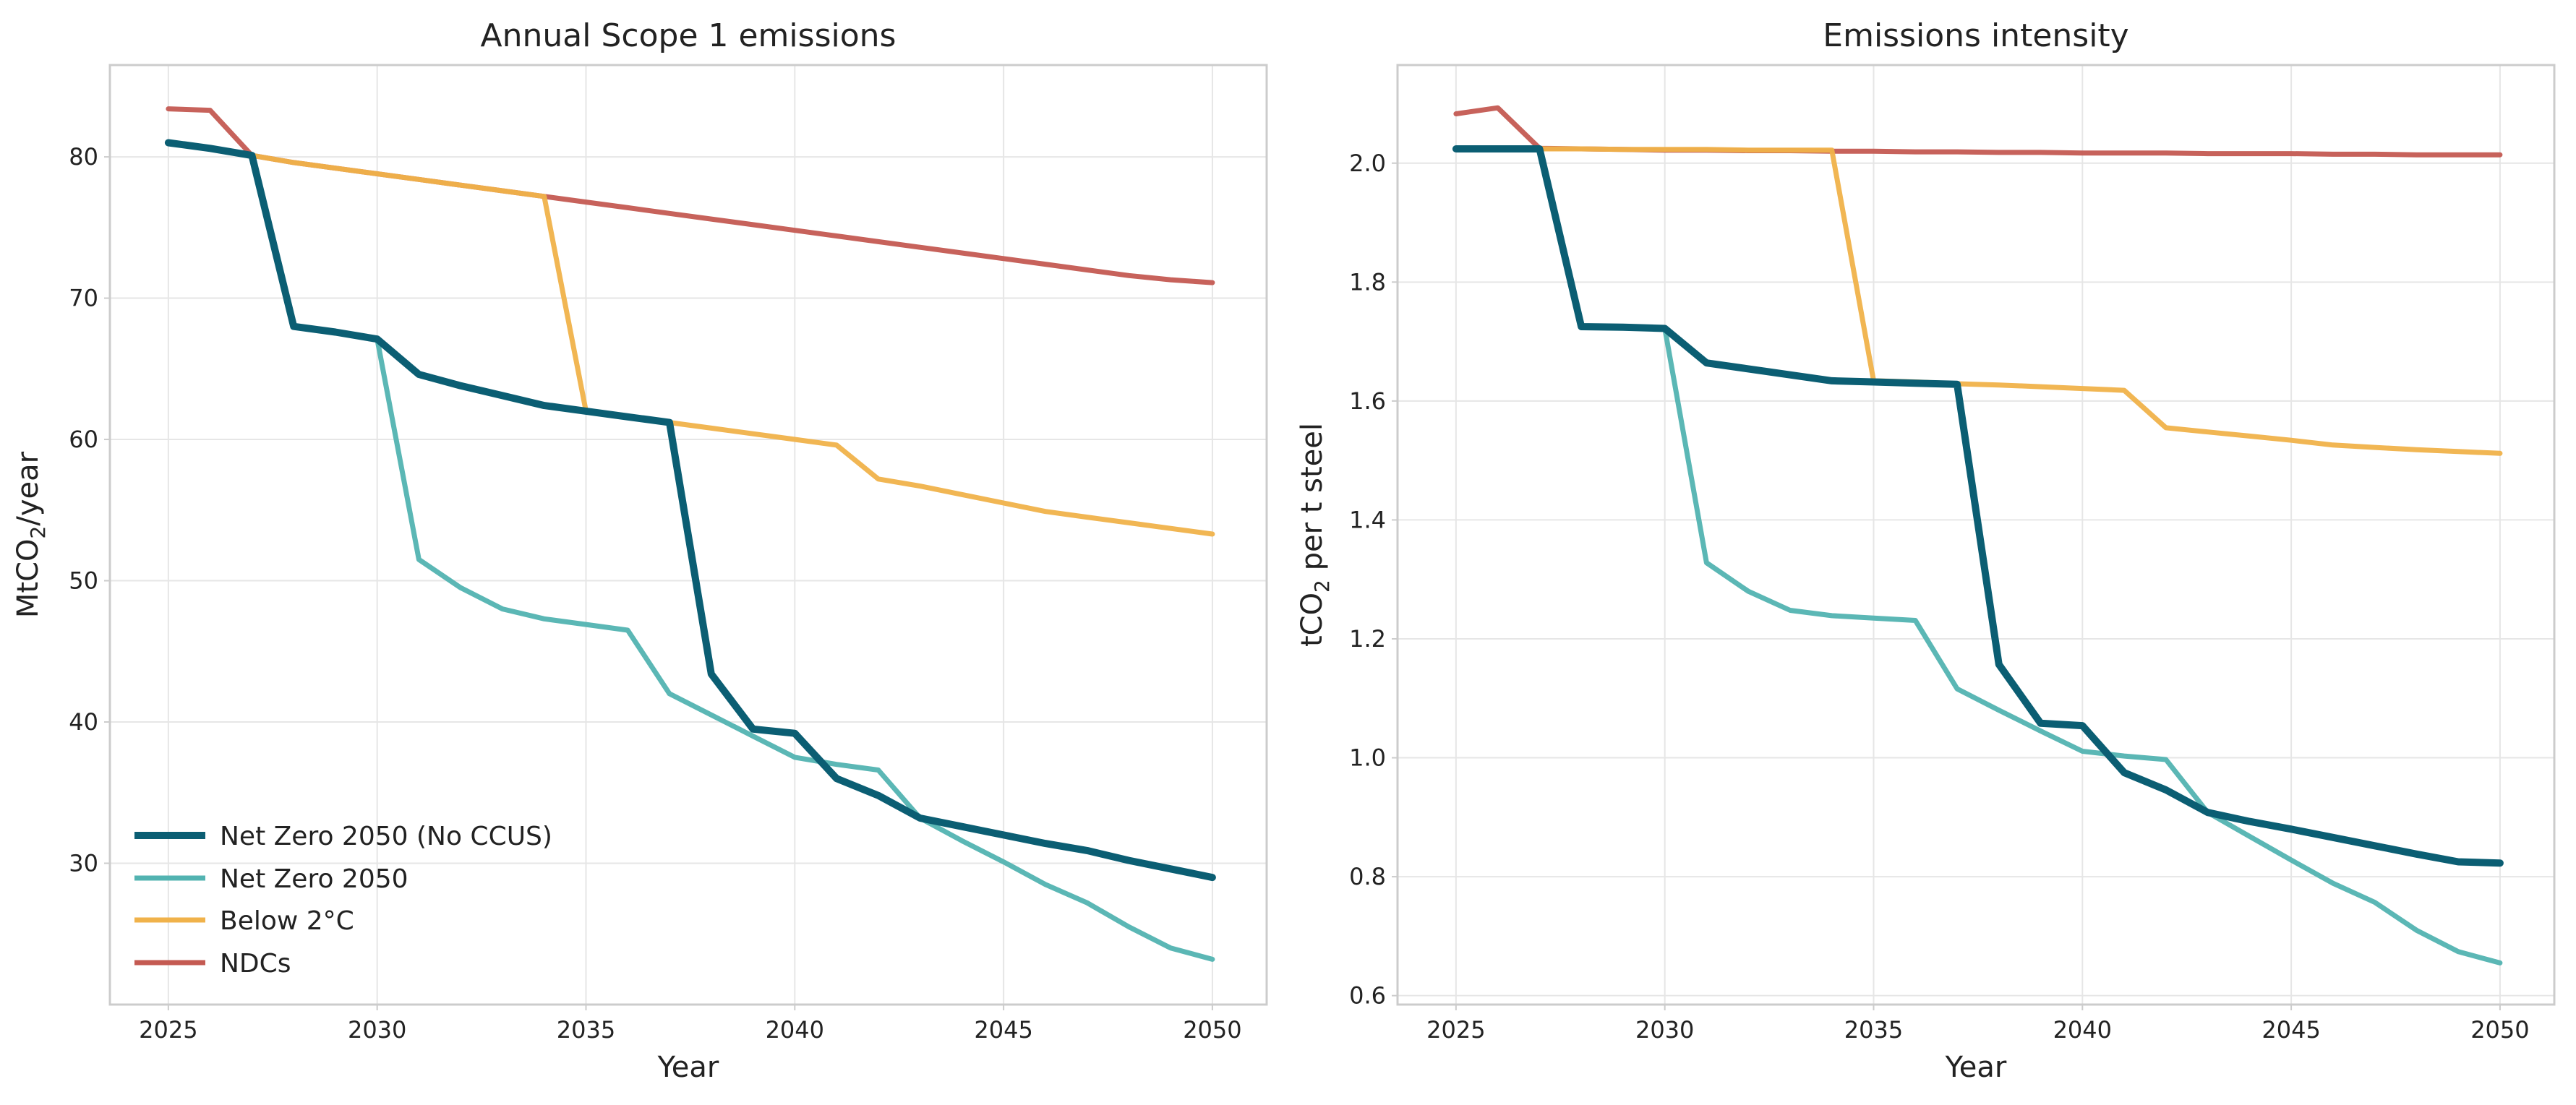 This screenshot has height=1105, width=2576. I want to click on y-tick-label: 60, so click(83, 439).